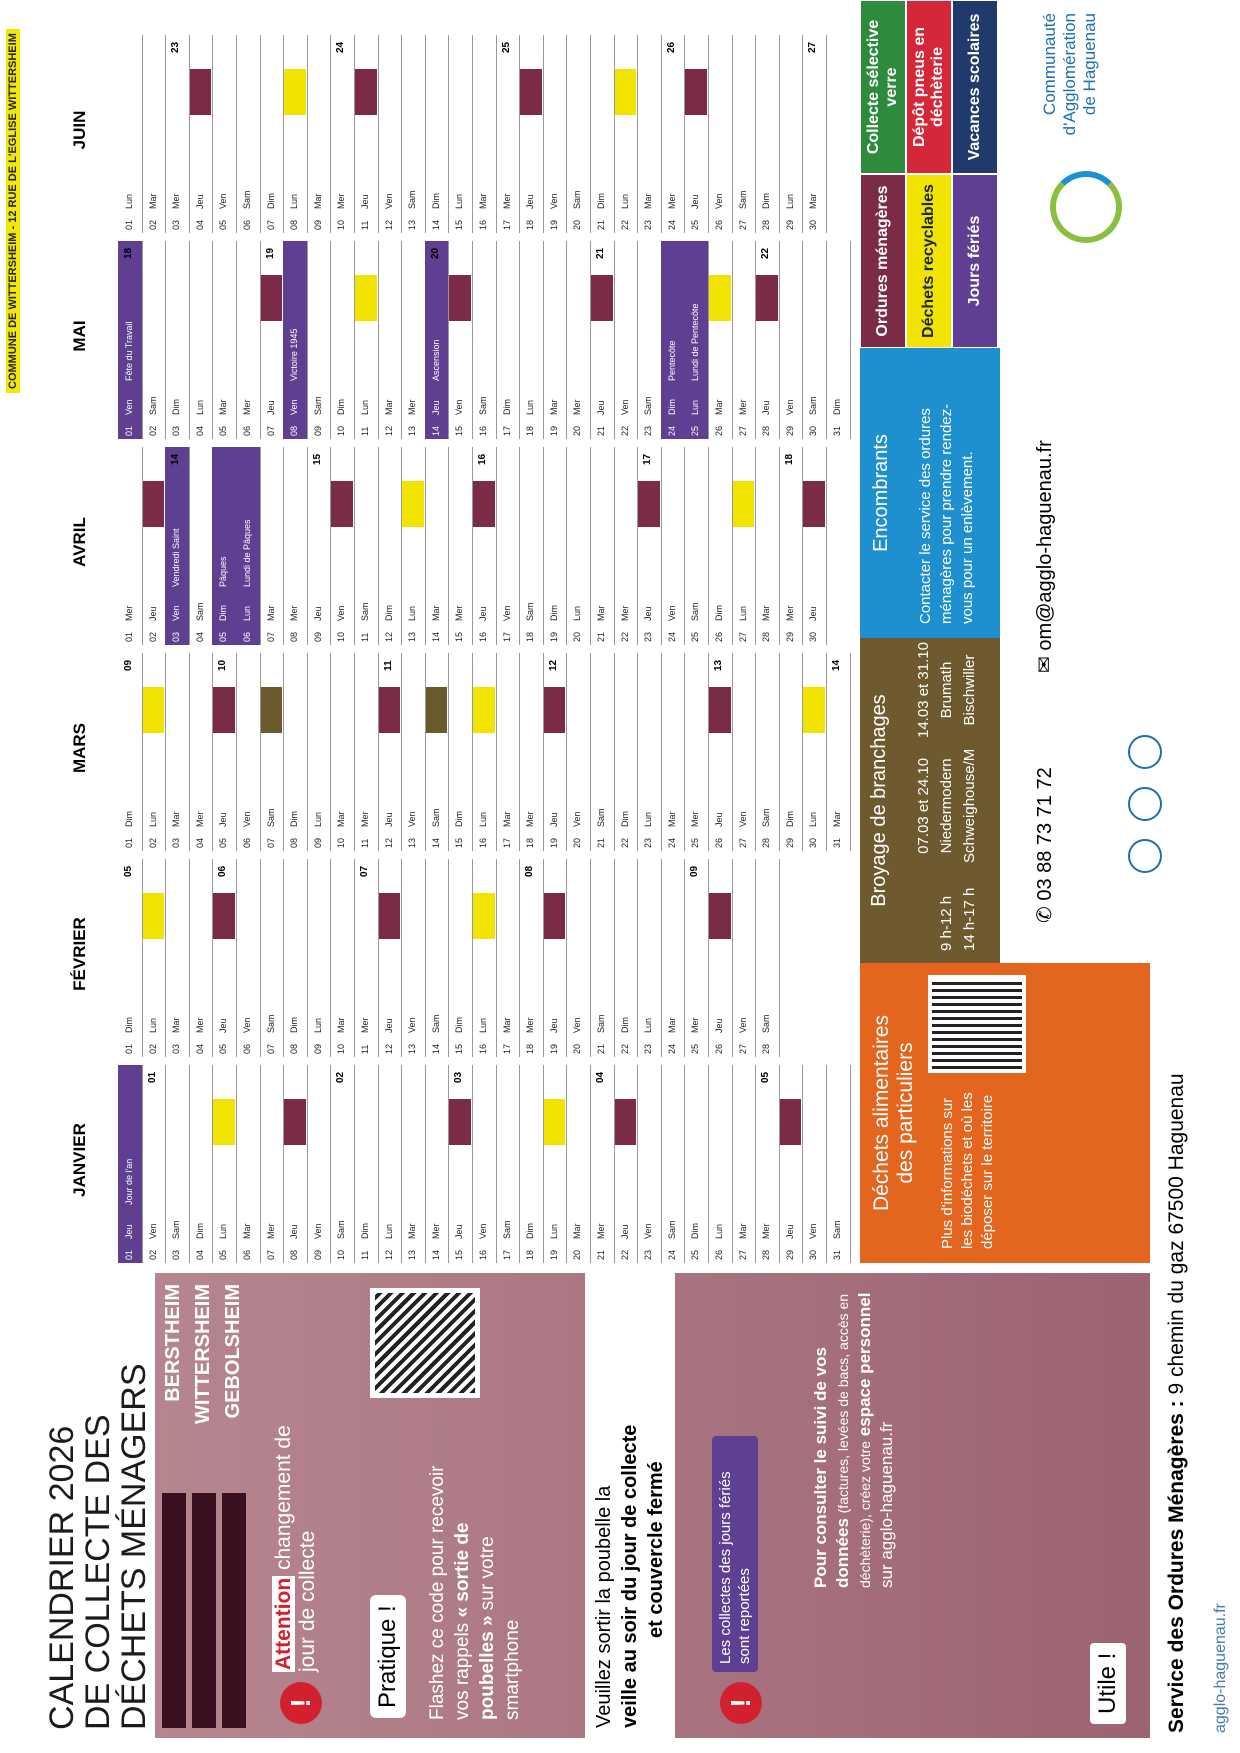  Describe the element at coordinates (341, 47) in the screenshot. I see `week-number: 24` at that location.